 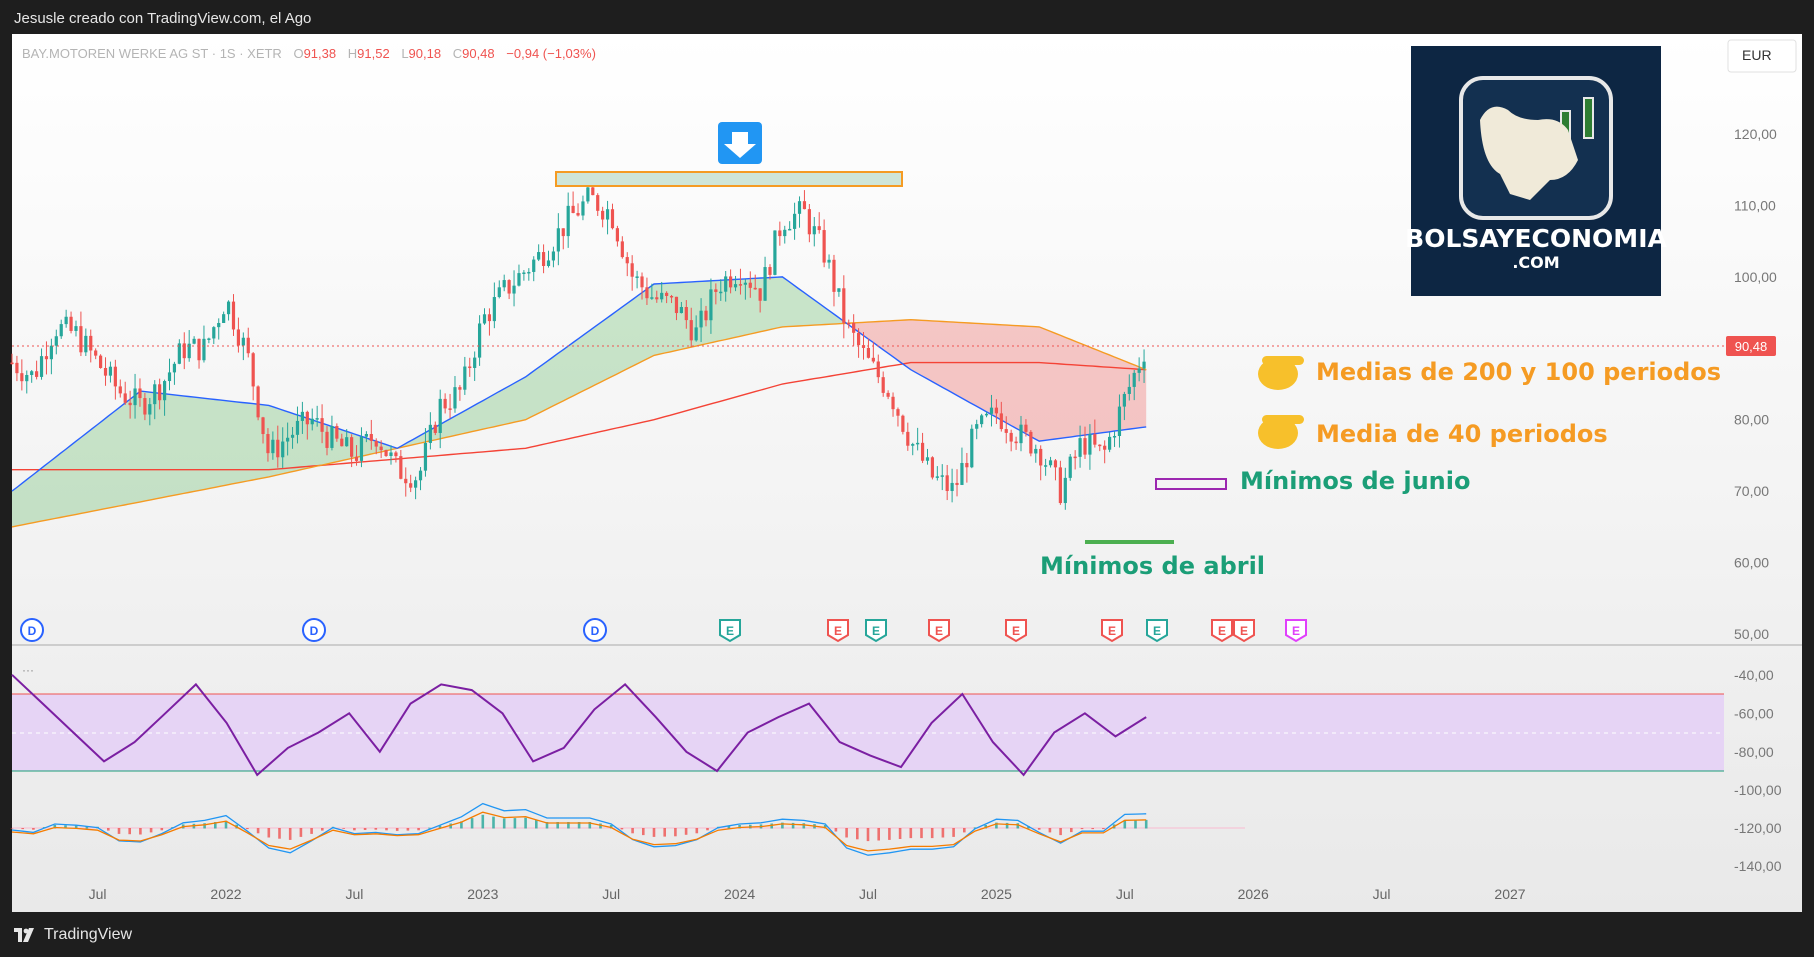 What do you see at coordinates (1281, 432) in the screenshot?
I see `pointing-hand-icon` at bounding box center [1281, 432].